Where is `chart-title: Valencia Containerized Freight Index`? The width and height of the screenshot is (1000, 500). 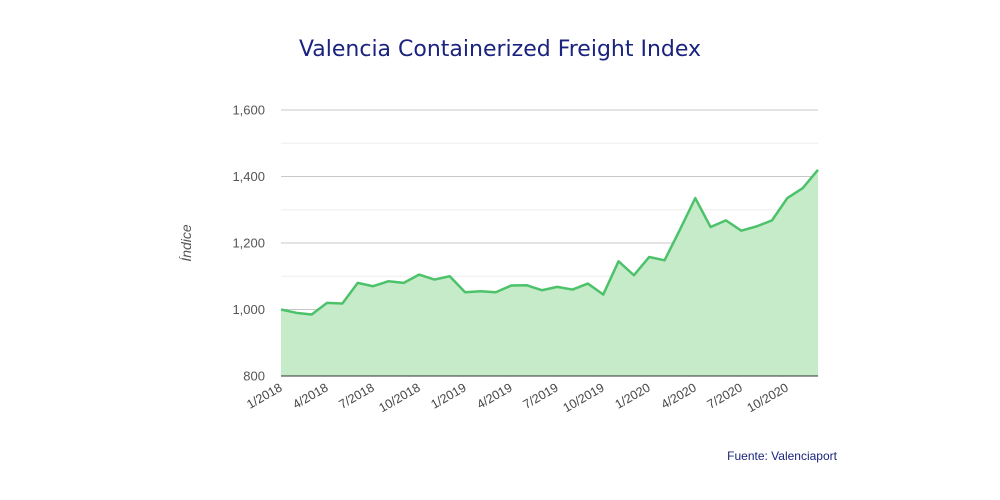 chart-title: Valencia Containerized Freight Index is located at coordinates (500, 49).